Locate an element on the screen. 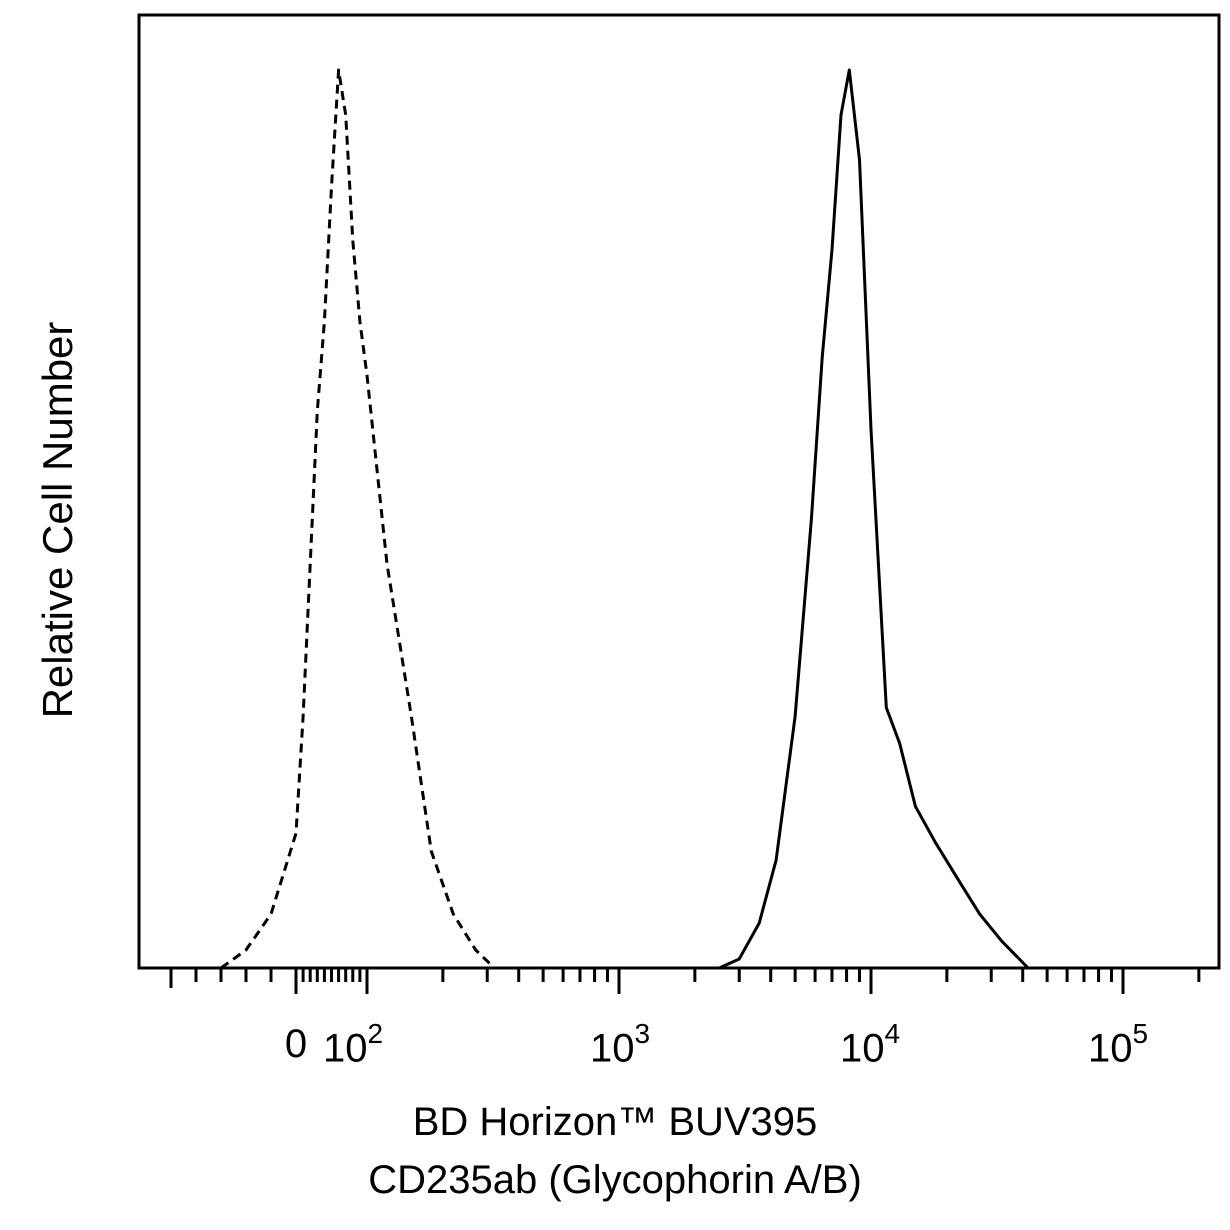 The width and height of the screenshot is (1230, 1230). x-axis-title-line1: BD Horizon™ BUV395 is located at coordinates (615, 1122).